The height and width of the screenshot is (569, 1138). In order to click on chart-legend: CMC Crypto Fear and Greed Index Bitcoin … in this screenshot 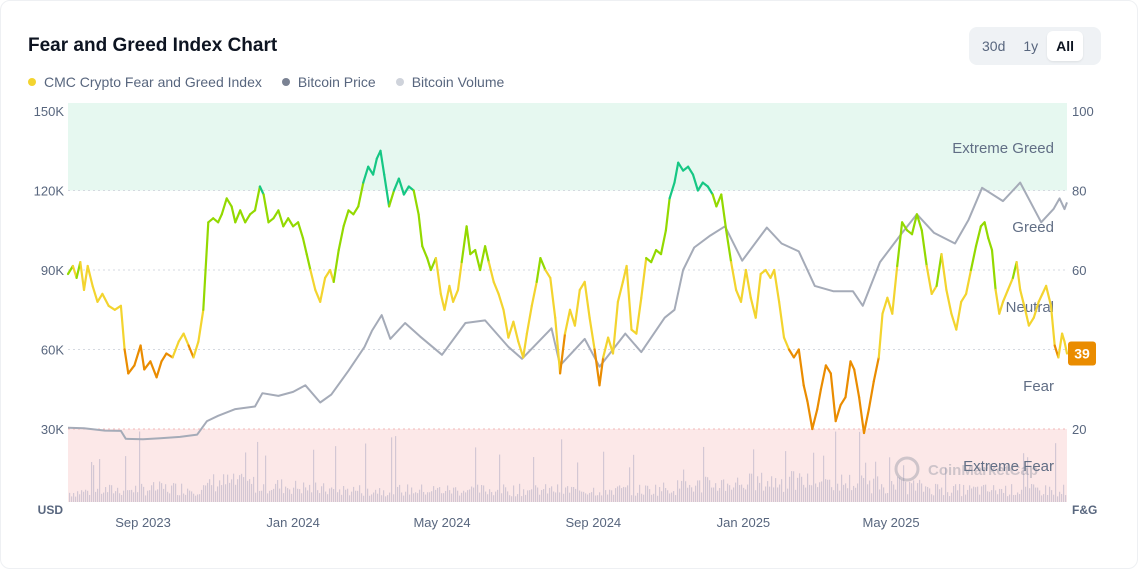, I will do `click(276, 82)`.